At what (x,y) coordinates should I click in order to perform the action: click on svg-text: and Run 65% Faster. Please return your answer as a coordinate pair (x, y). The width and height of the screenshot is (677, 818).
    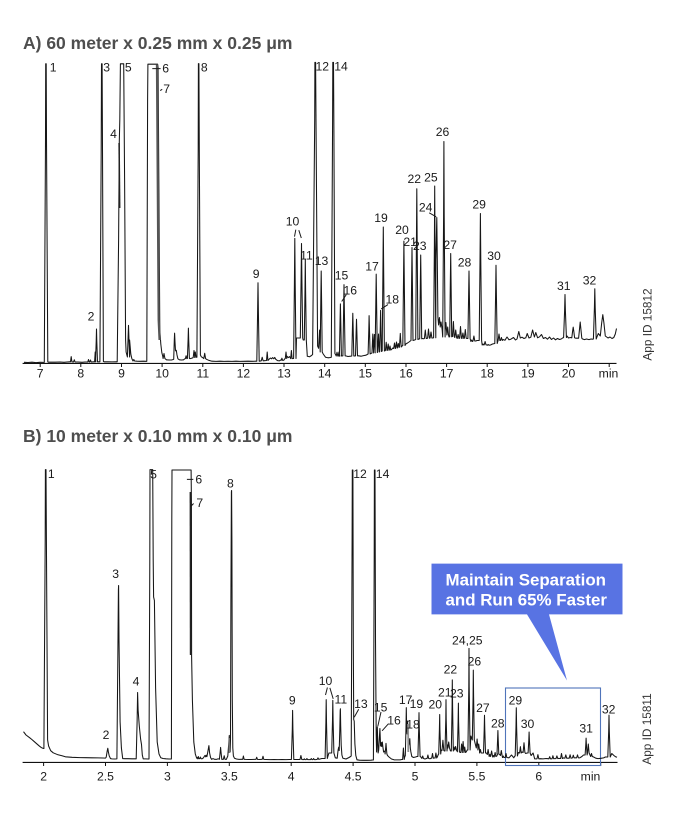
    Looking at the image, I should click on (527, 600).